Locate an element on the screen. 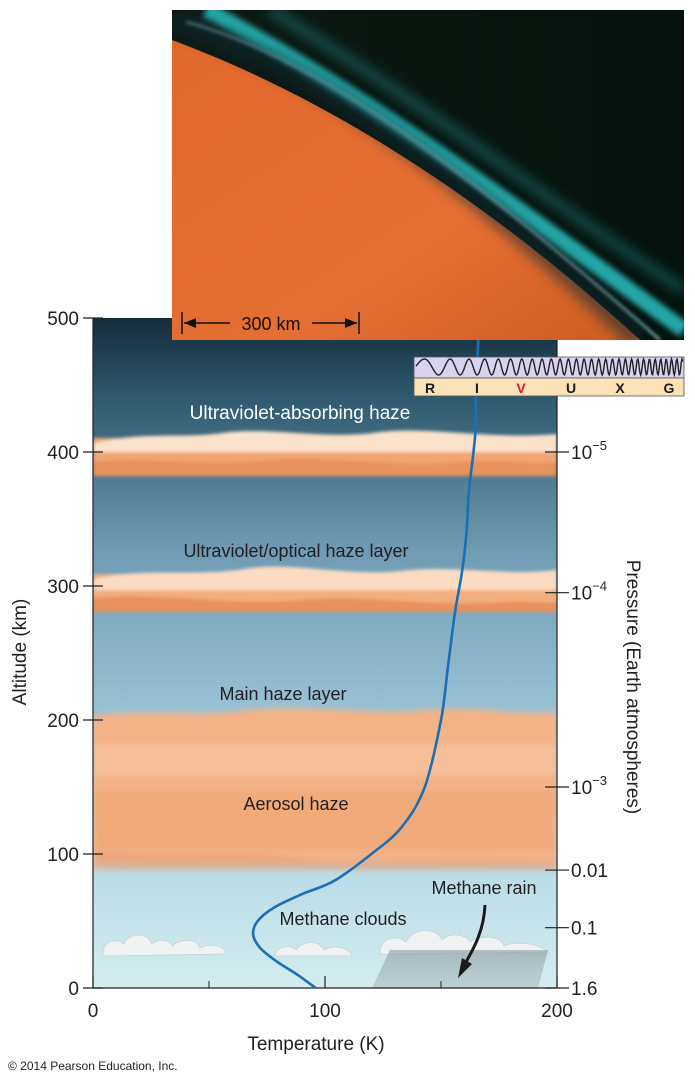  left-tick-label: 200 is located at coordinates (63, 721).